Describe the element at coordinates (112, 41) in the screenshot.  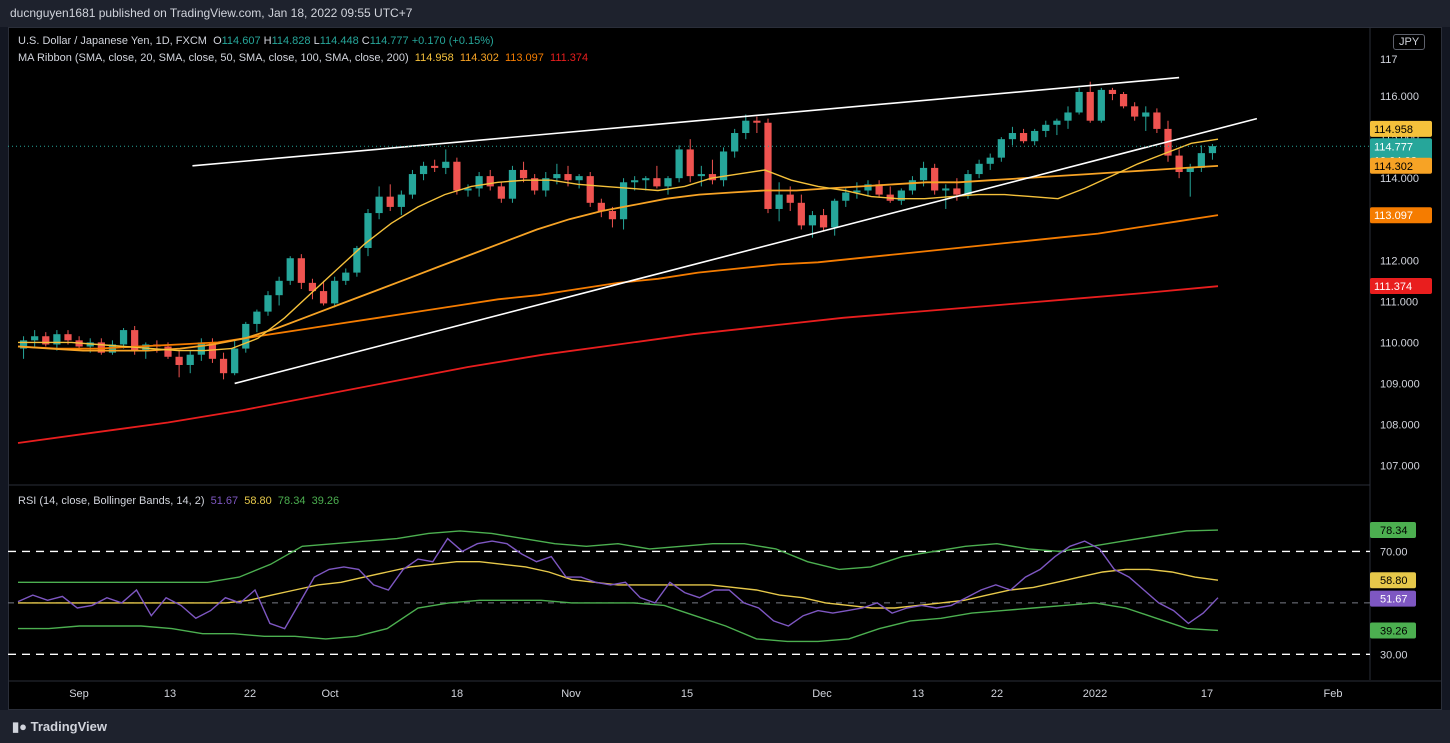
I see `symbol-title: U.S. Dollar / Japanese Yen, 1D, FXCM` at that location.